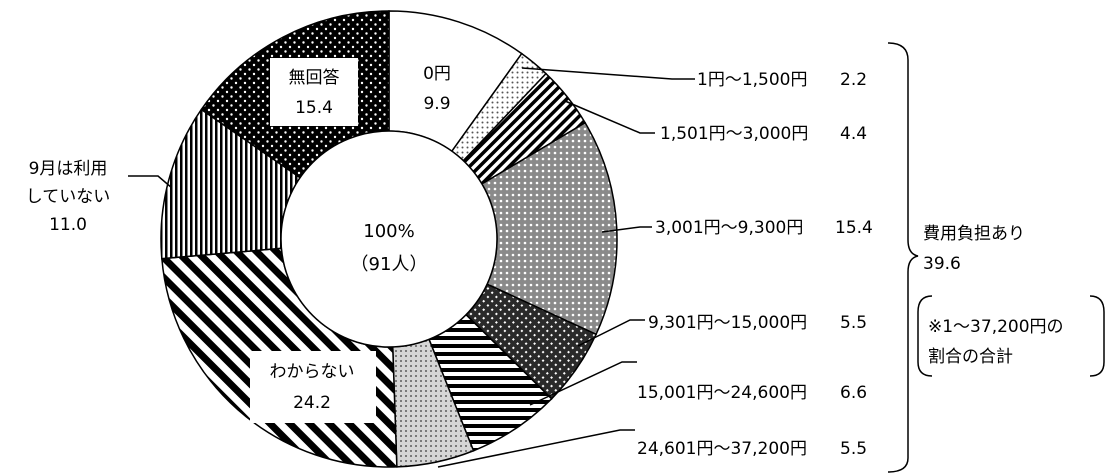 Image resolution: width=1108 pixels, height=476 pixels. Describe the element at coordinates (853, 134) in the screenshot. I see `callout-2-value: 4.4` at that location.